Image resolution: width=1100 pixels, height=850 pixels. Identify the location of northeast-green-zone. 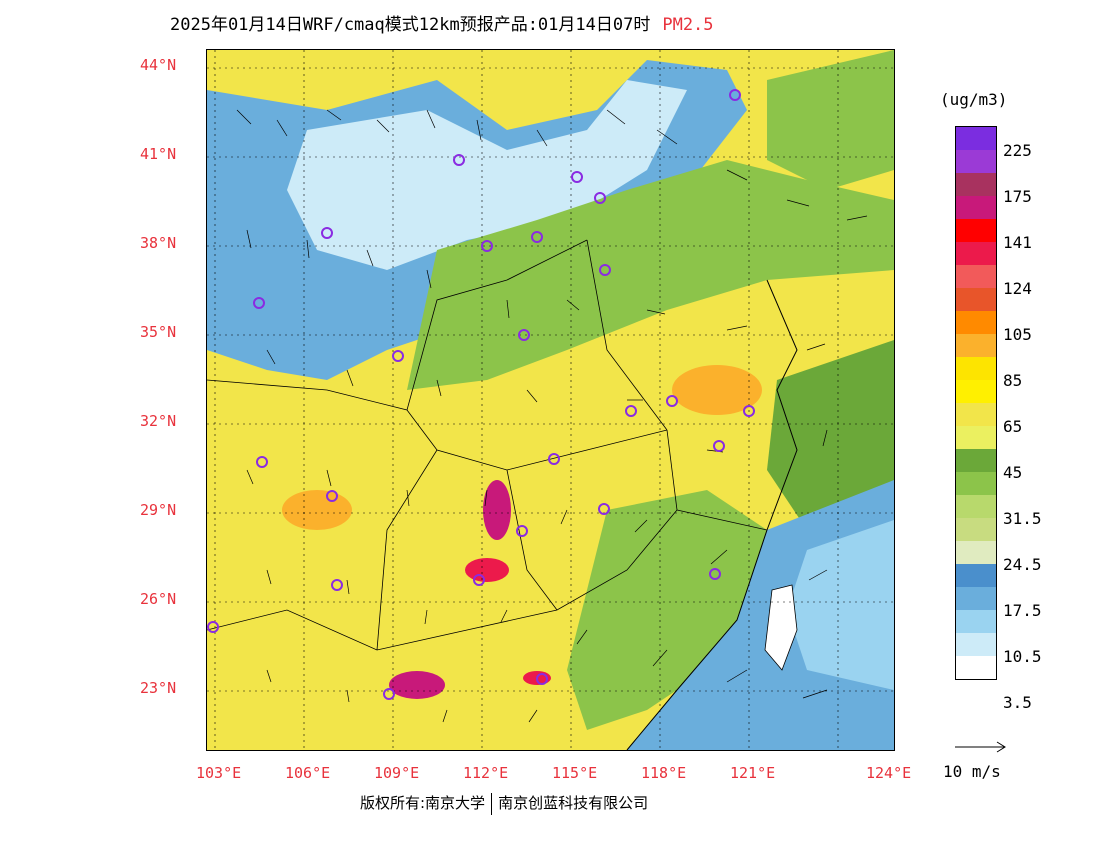
(830, 120).